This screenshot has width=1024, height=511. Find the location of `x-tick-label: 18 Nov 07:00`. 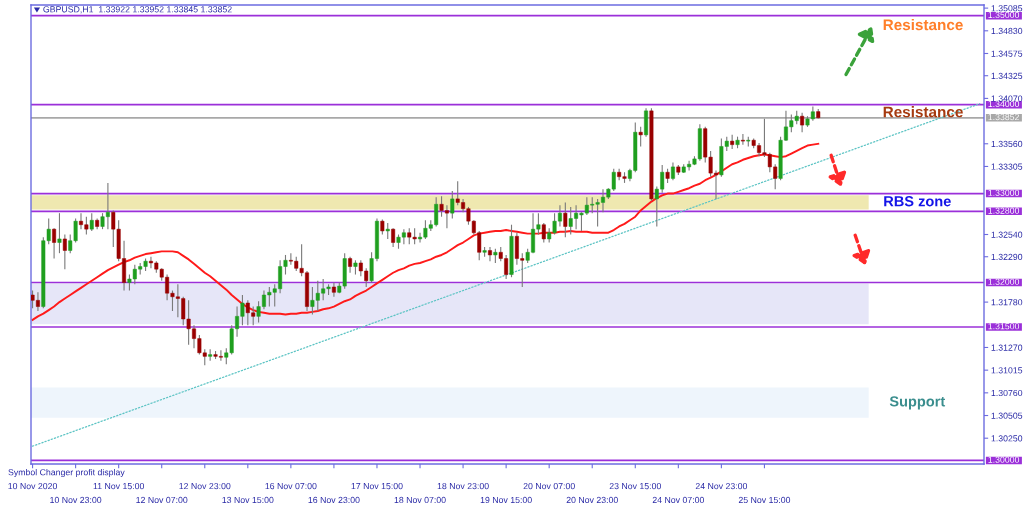

x-tick-label: 18 Nov 07:00 is located at coordinates (420, 500).